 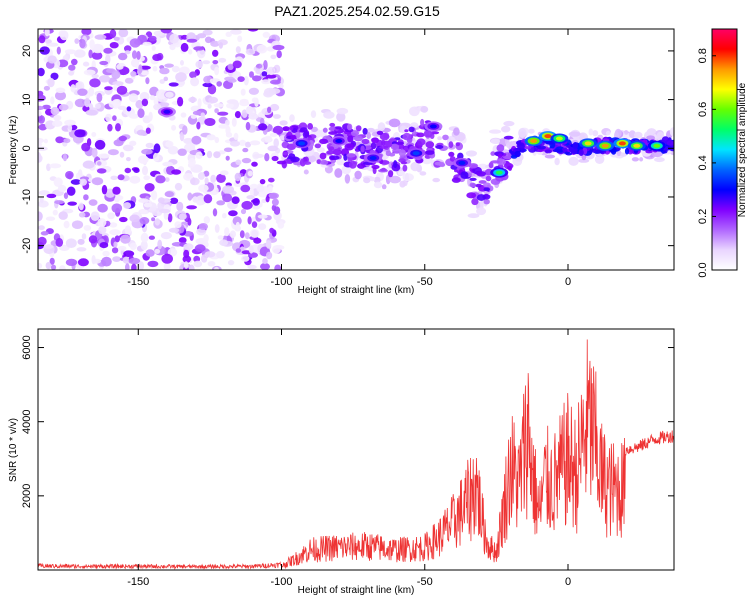 What do you see at coordinates (27, 421) in the screenshot?
I see `y-tick-label: 4000` at bounding box center [27, 421].